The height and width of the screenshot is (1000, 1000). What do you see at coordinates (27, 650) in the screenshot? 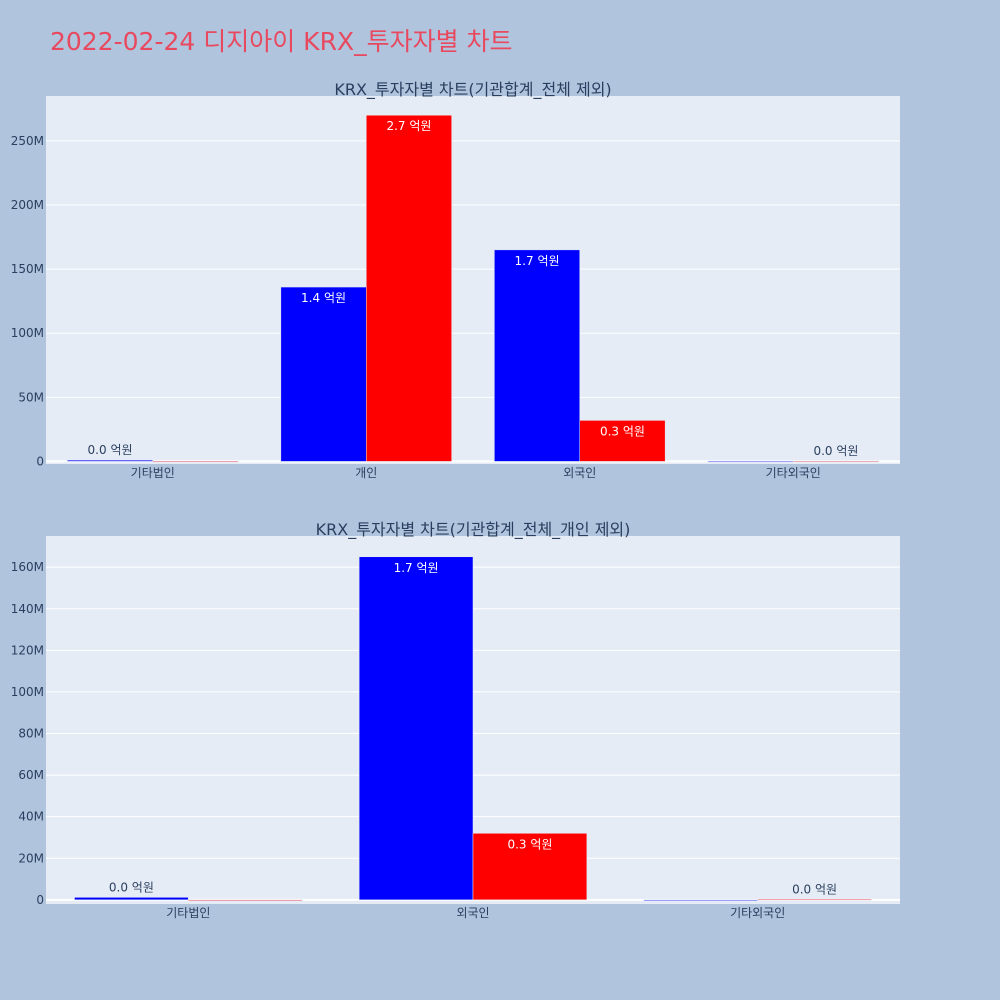
I see `y-tick-label: 120M` at bounding box center [27, 650].